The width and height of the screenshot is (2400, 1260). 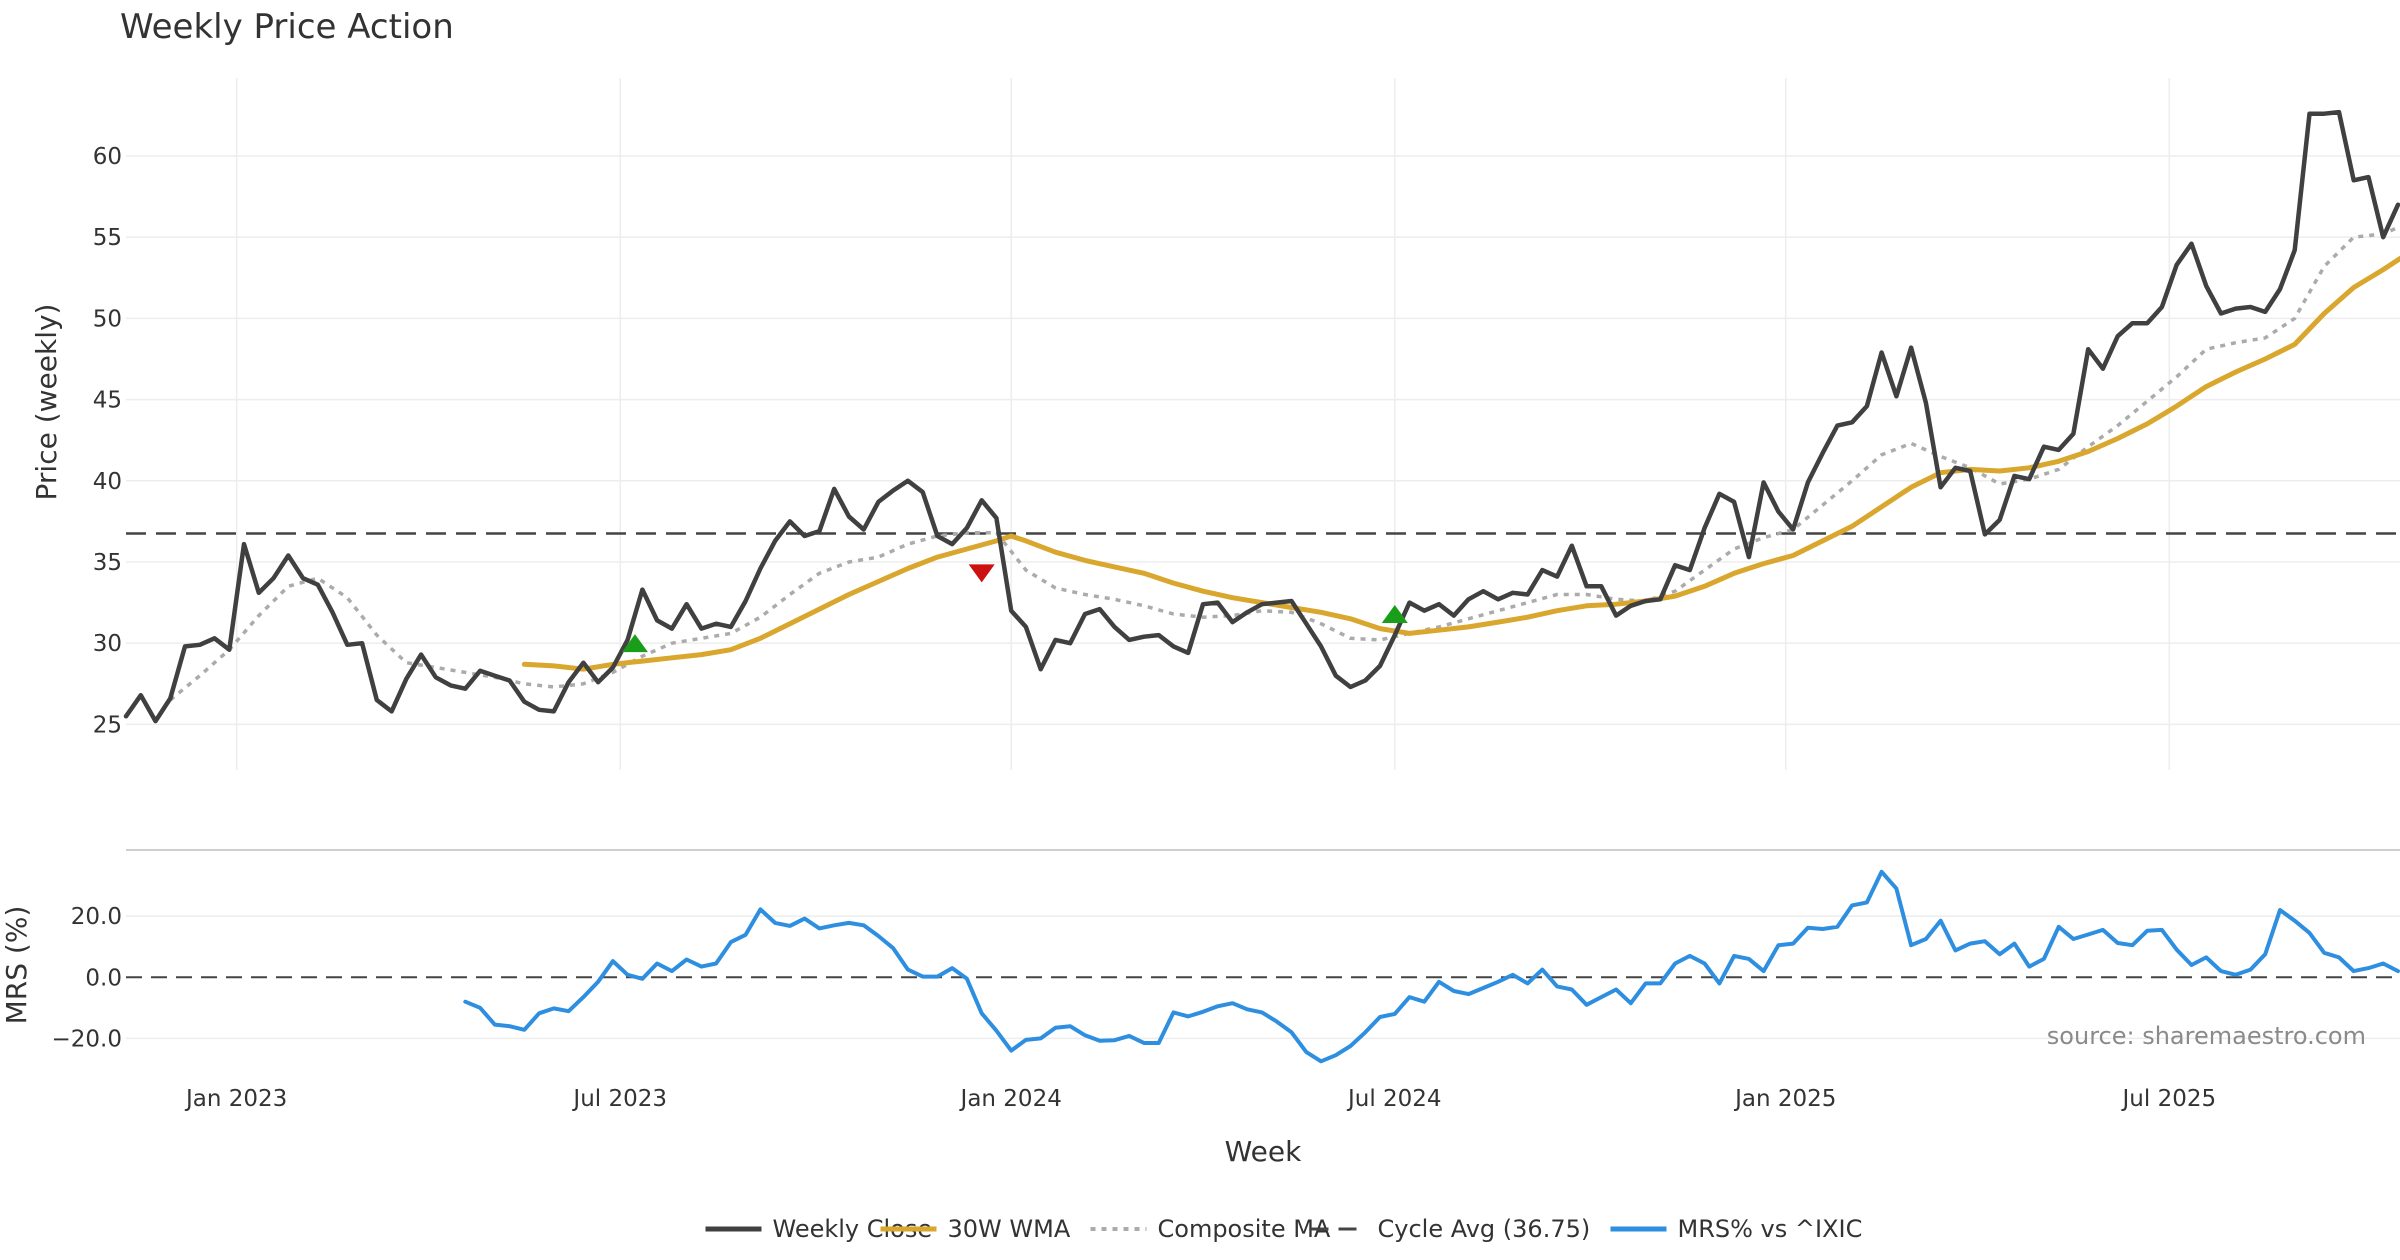 What do you see at coordinates (107, 238) in the screenshot?
I see `price-y-tick-label: 55` at bounding box center [107, 238].